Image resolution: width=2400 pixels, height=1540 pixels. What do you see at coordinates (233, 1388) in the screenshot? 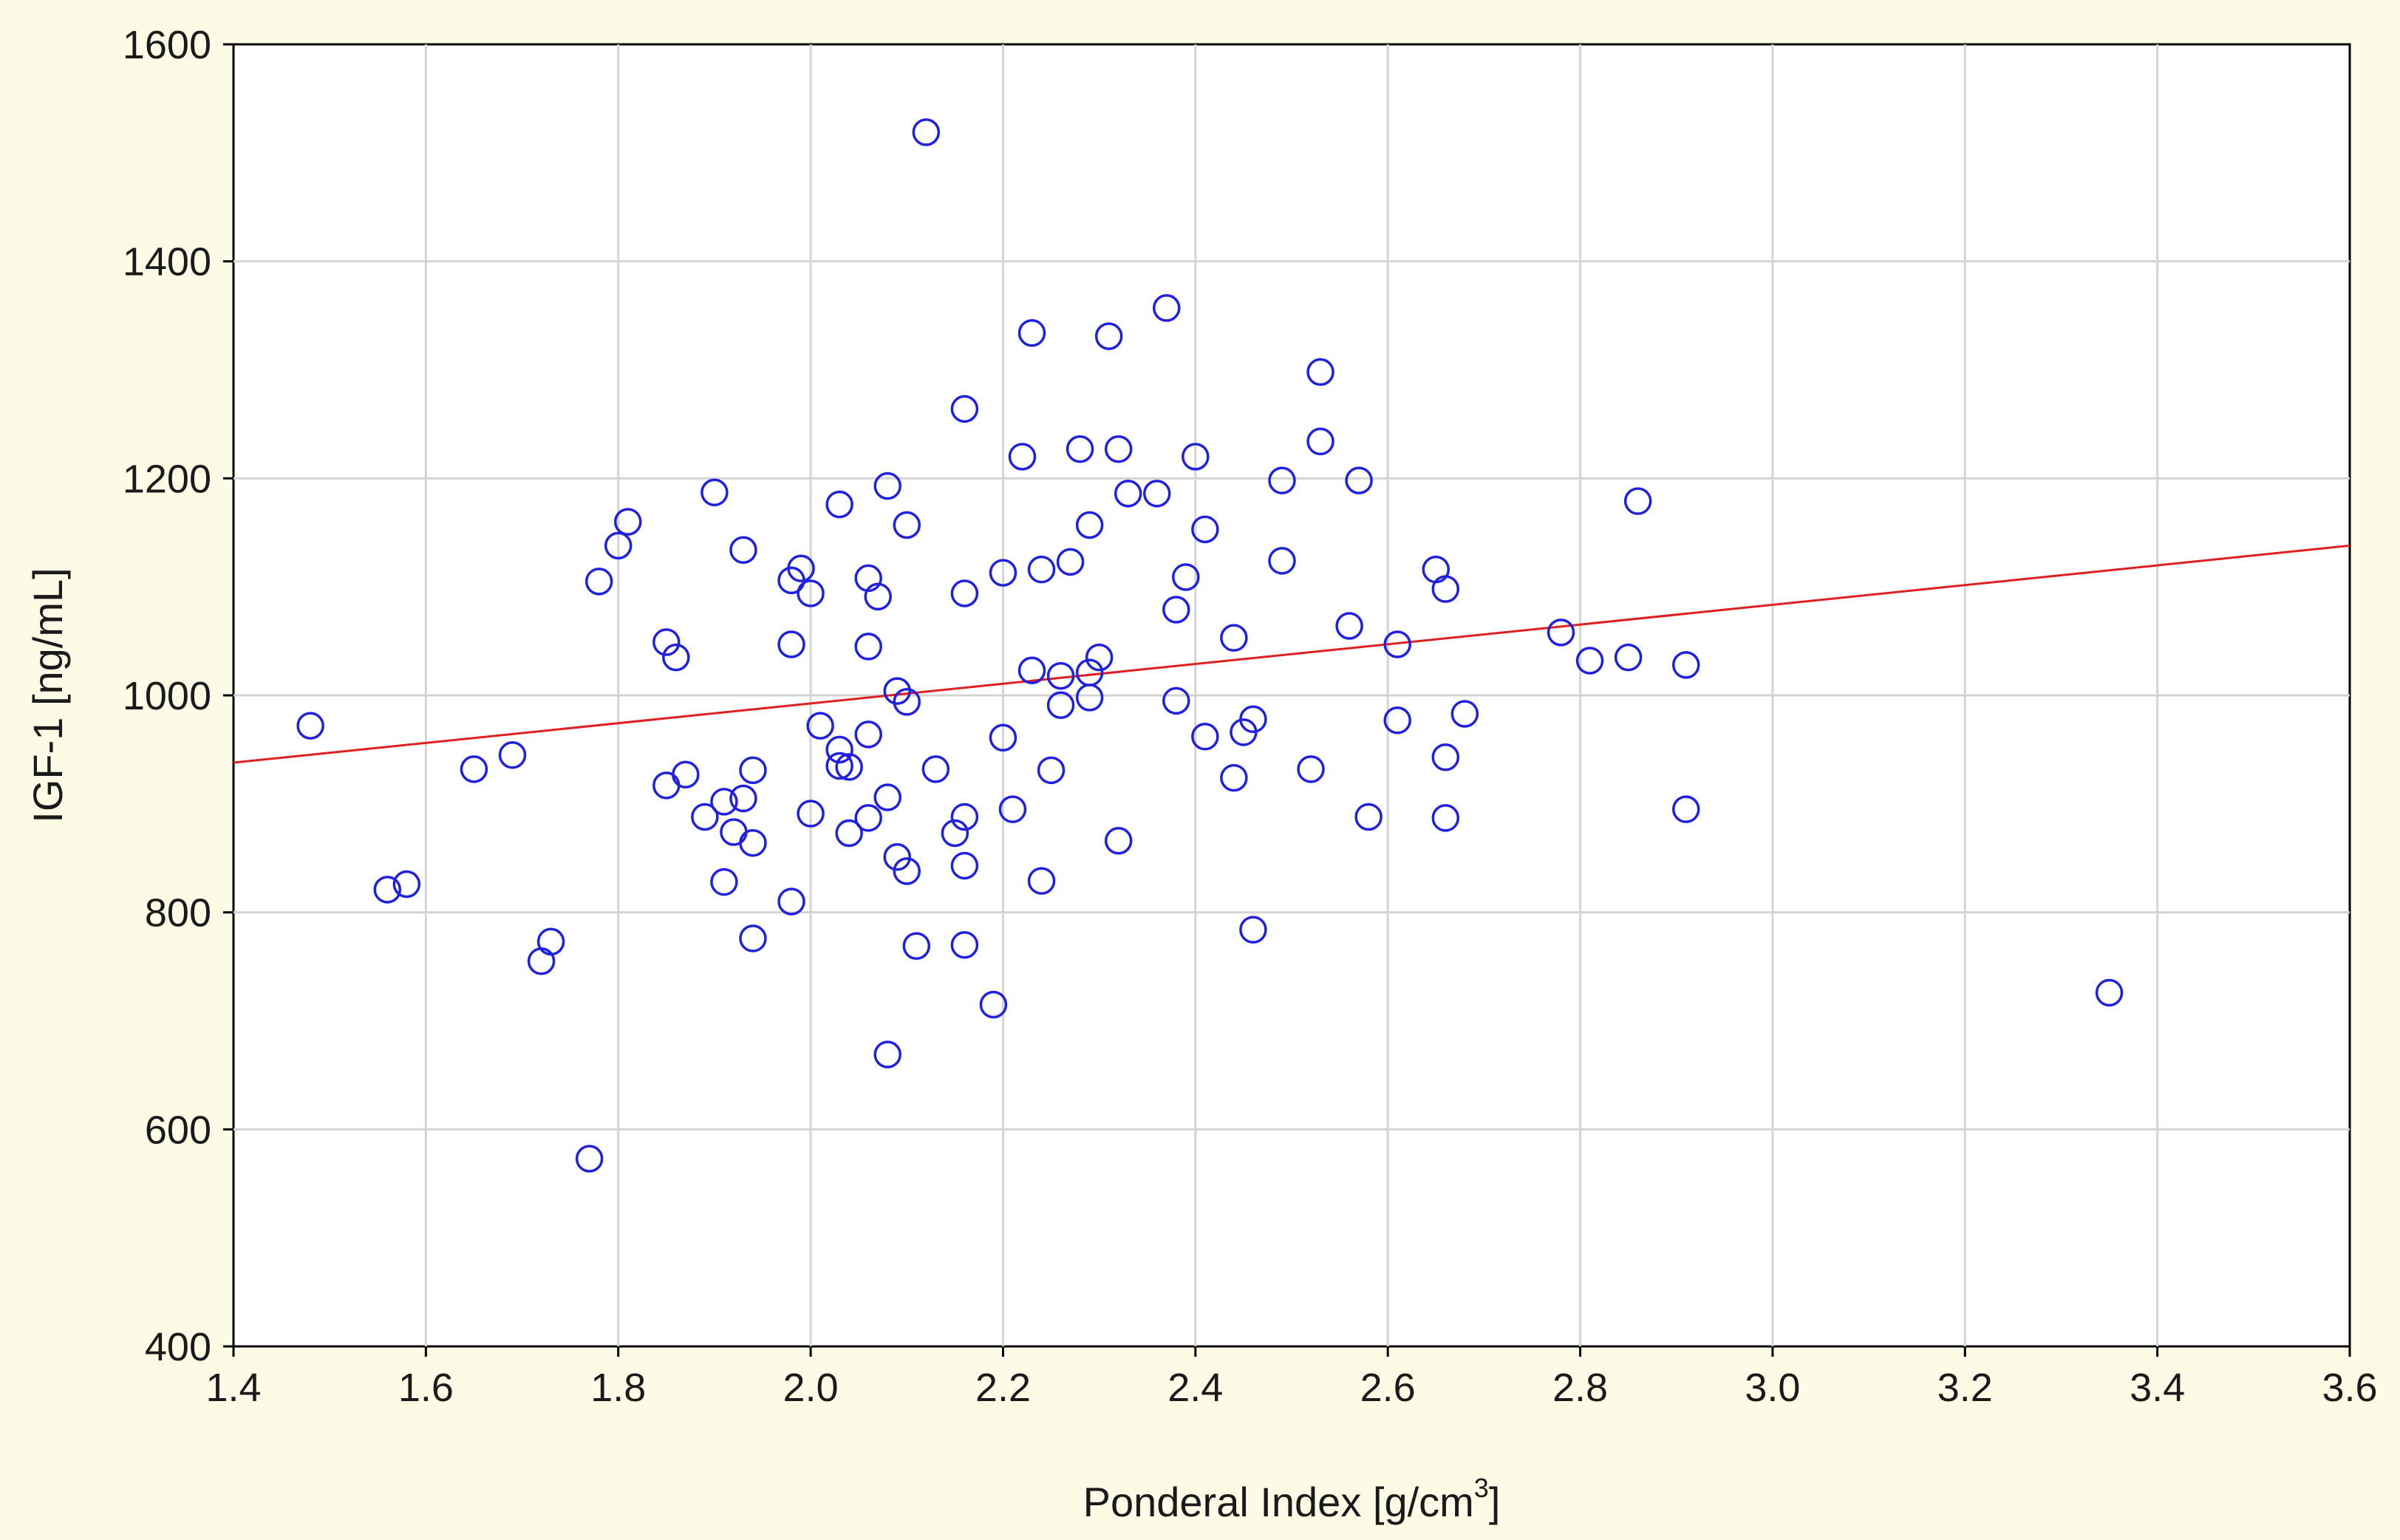
I see `x-tick-label: 1.4` at bounding box center [233, 1388].